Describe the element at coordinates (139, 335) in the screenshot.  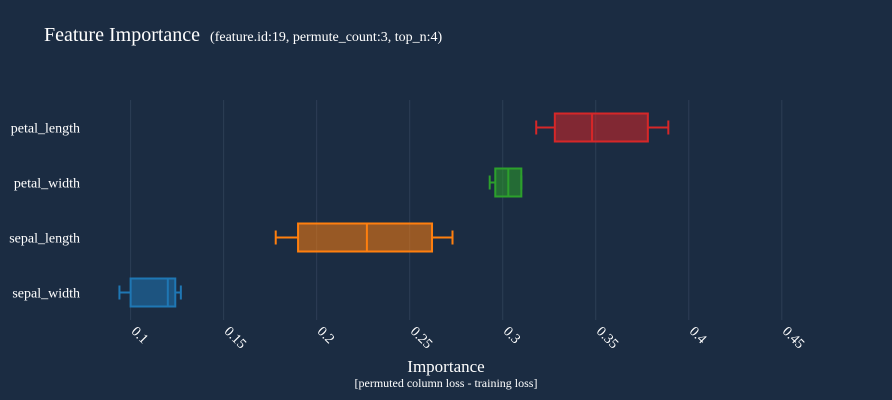
I see `x-tick-label: 0.1` at that location.